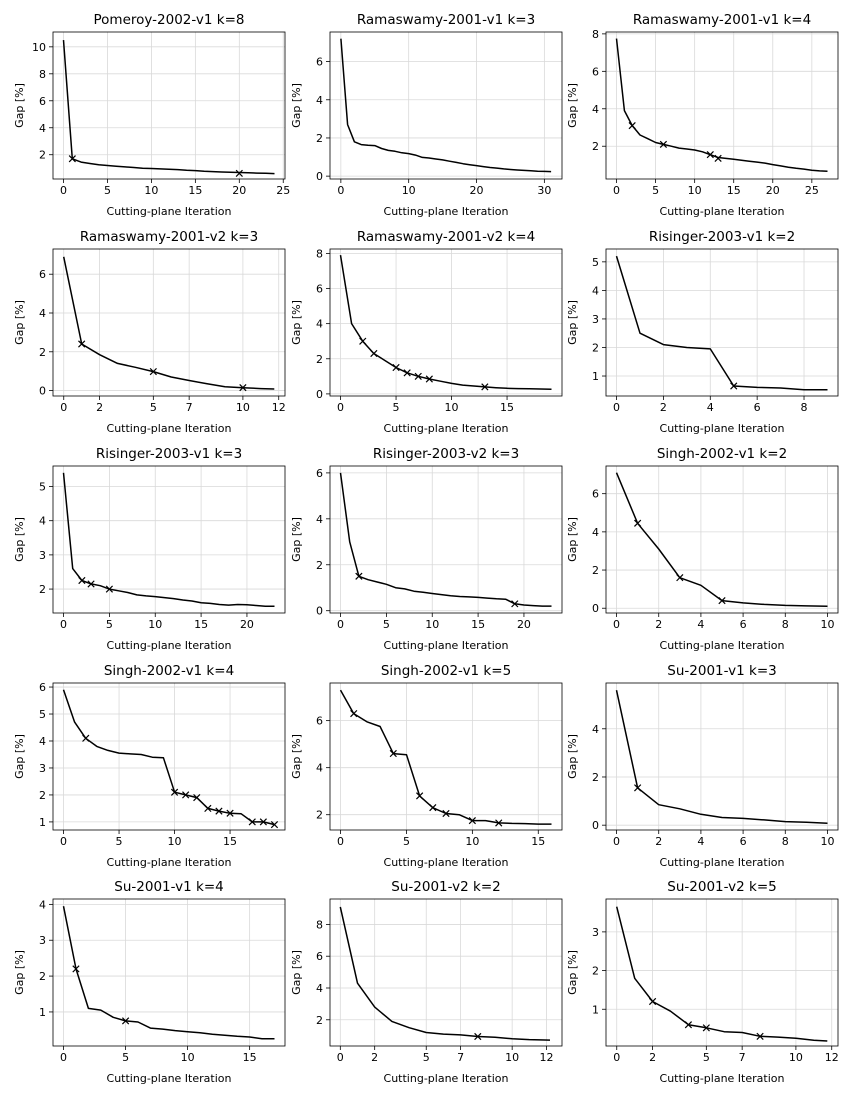  Describe the element at coordinates (446, 671) in the screenshot. I see `chart-title: Singh-2002-v1 k=5` at that location.